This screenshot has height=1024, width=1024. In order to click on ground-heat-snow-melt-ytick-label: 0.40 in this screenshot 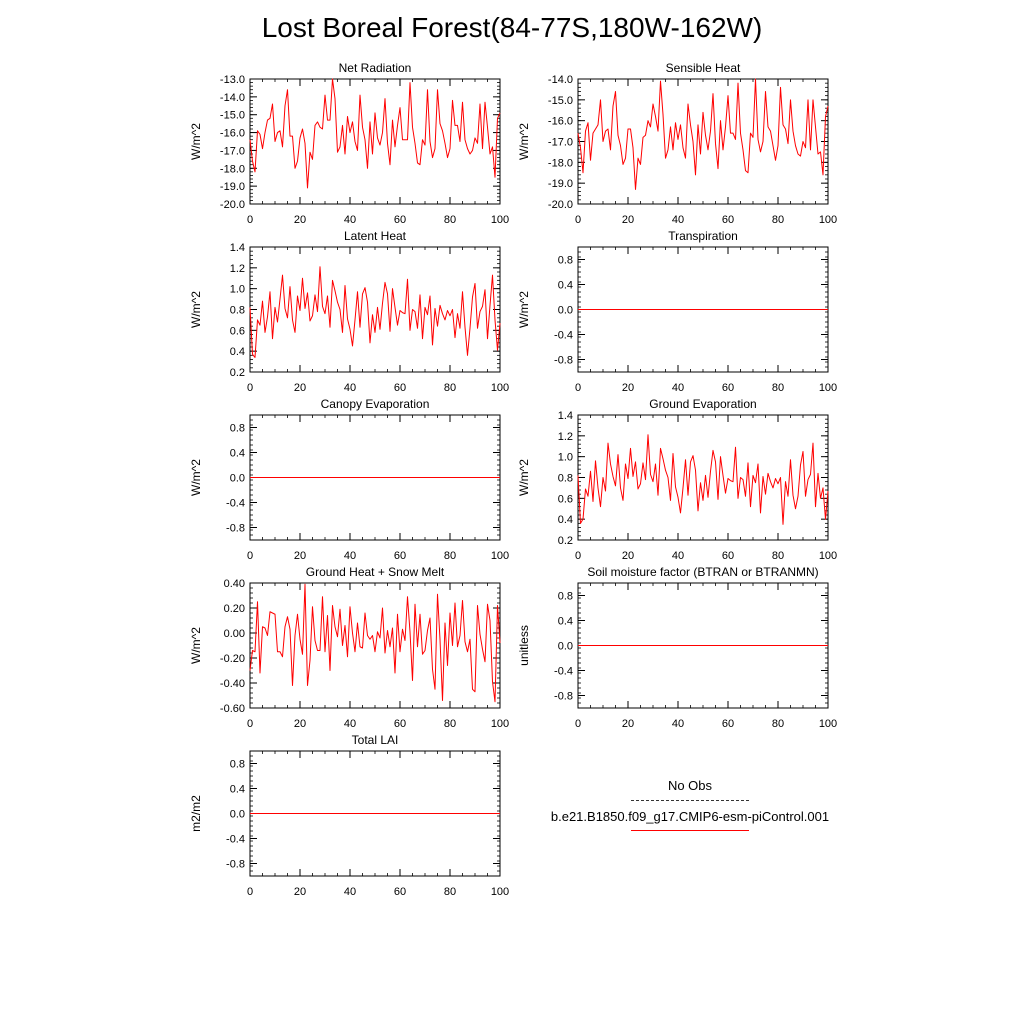, I will do `click(234, 584)`.